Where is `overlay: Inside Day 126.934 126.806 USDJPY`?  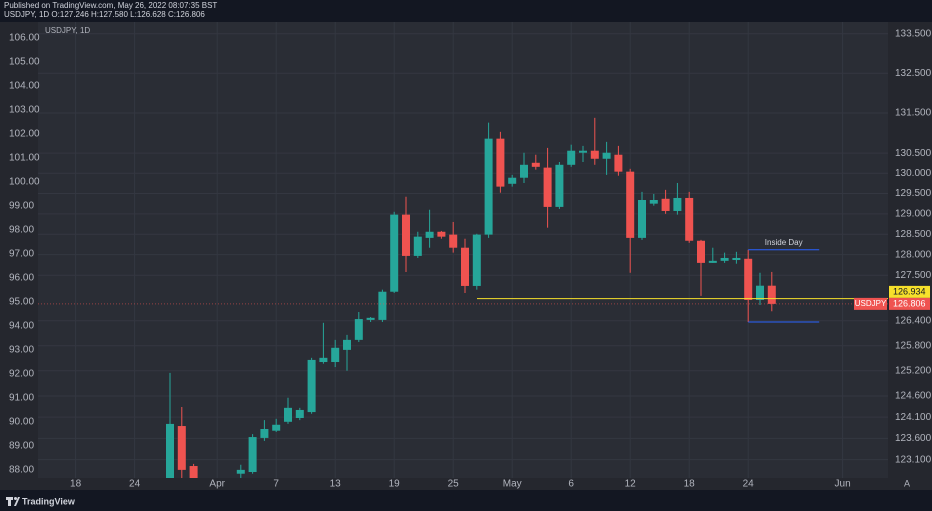
overlay: Inside Day 126.934 126.806 USDJPY is located at coordinates (839, 280).